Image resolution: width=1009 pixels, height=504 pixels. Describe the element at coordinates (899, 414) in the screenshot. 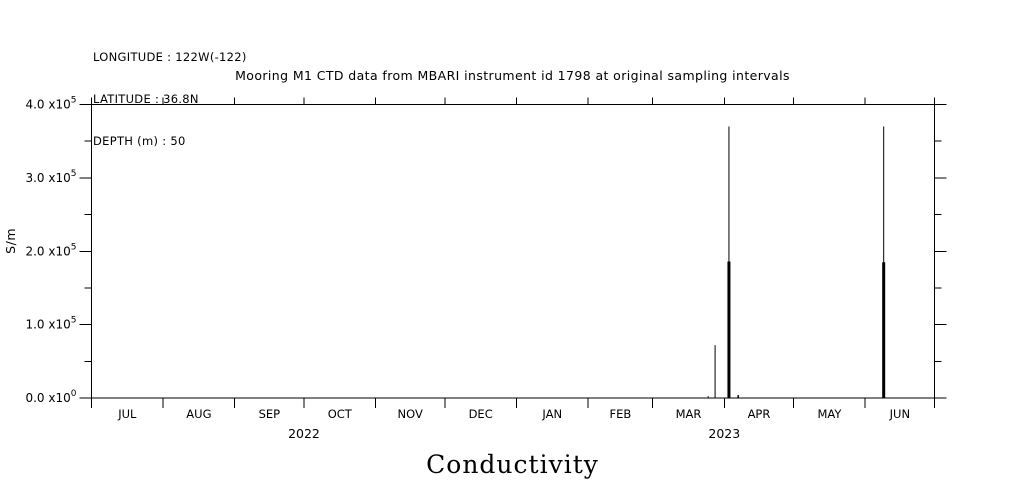

I see `month-tick-label: JUN` at that location.